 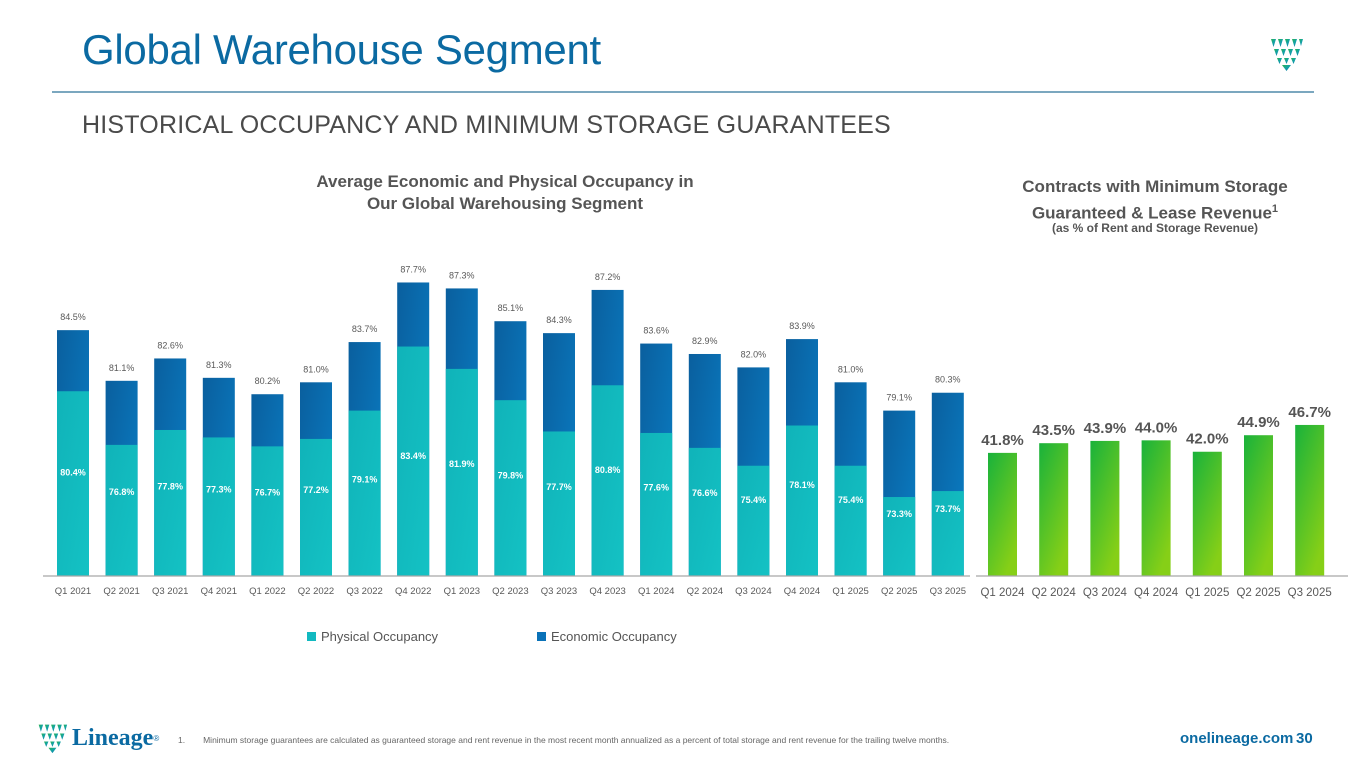 What do you see at coordinates (268, 493) in the screenshot?
I see `physical-value-label: 76.7%` at bounding box center [268, 493].